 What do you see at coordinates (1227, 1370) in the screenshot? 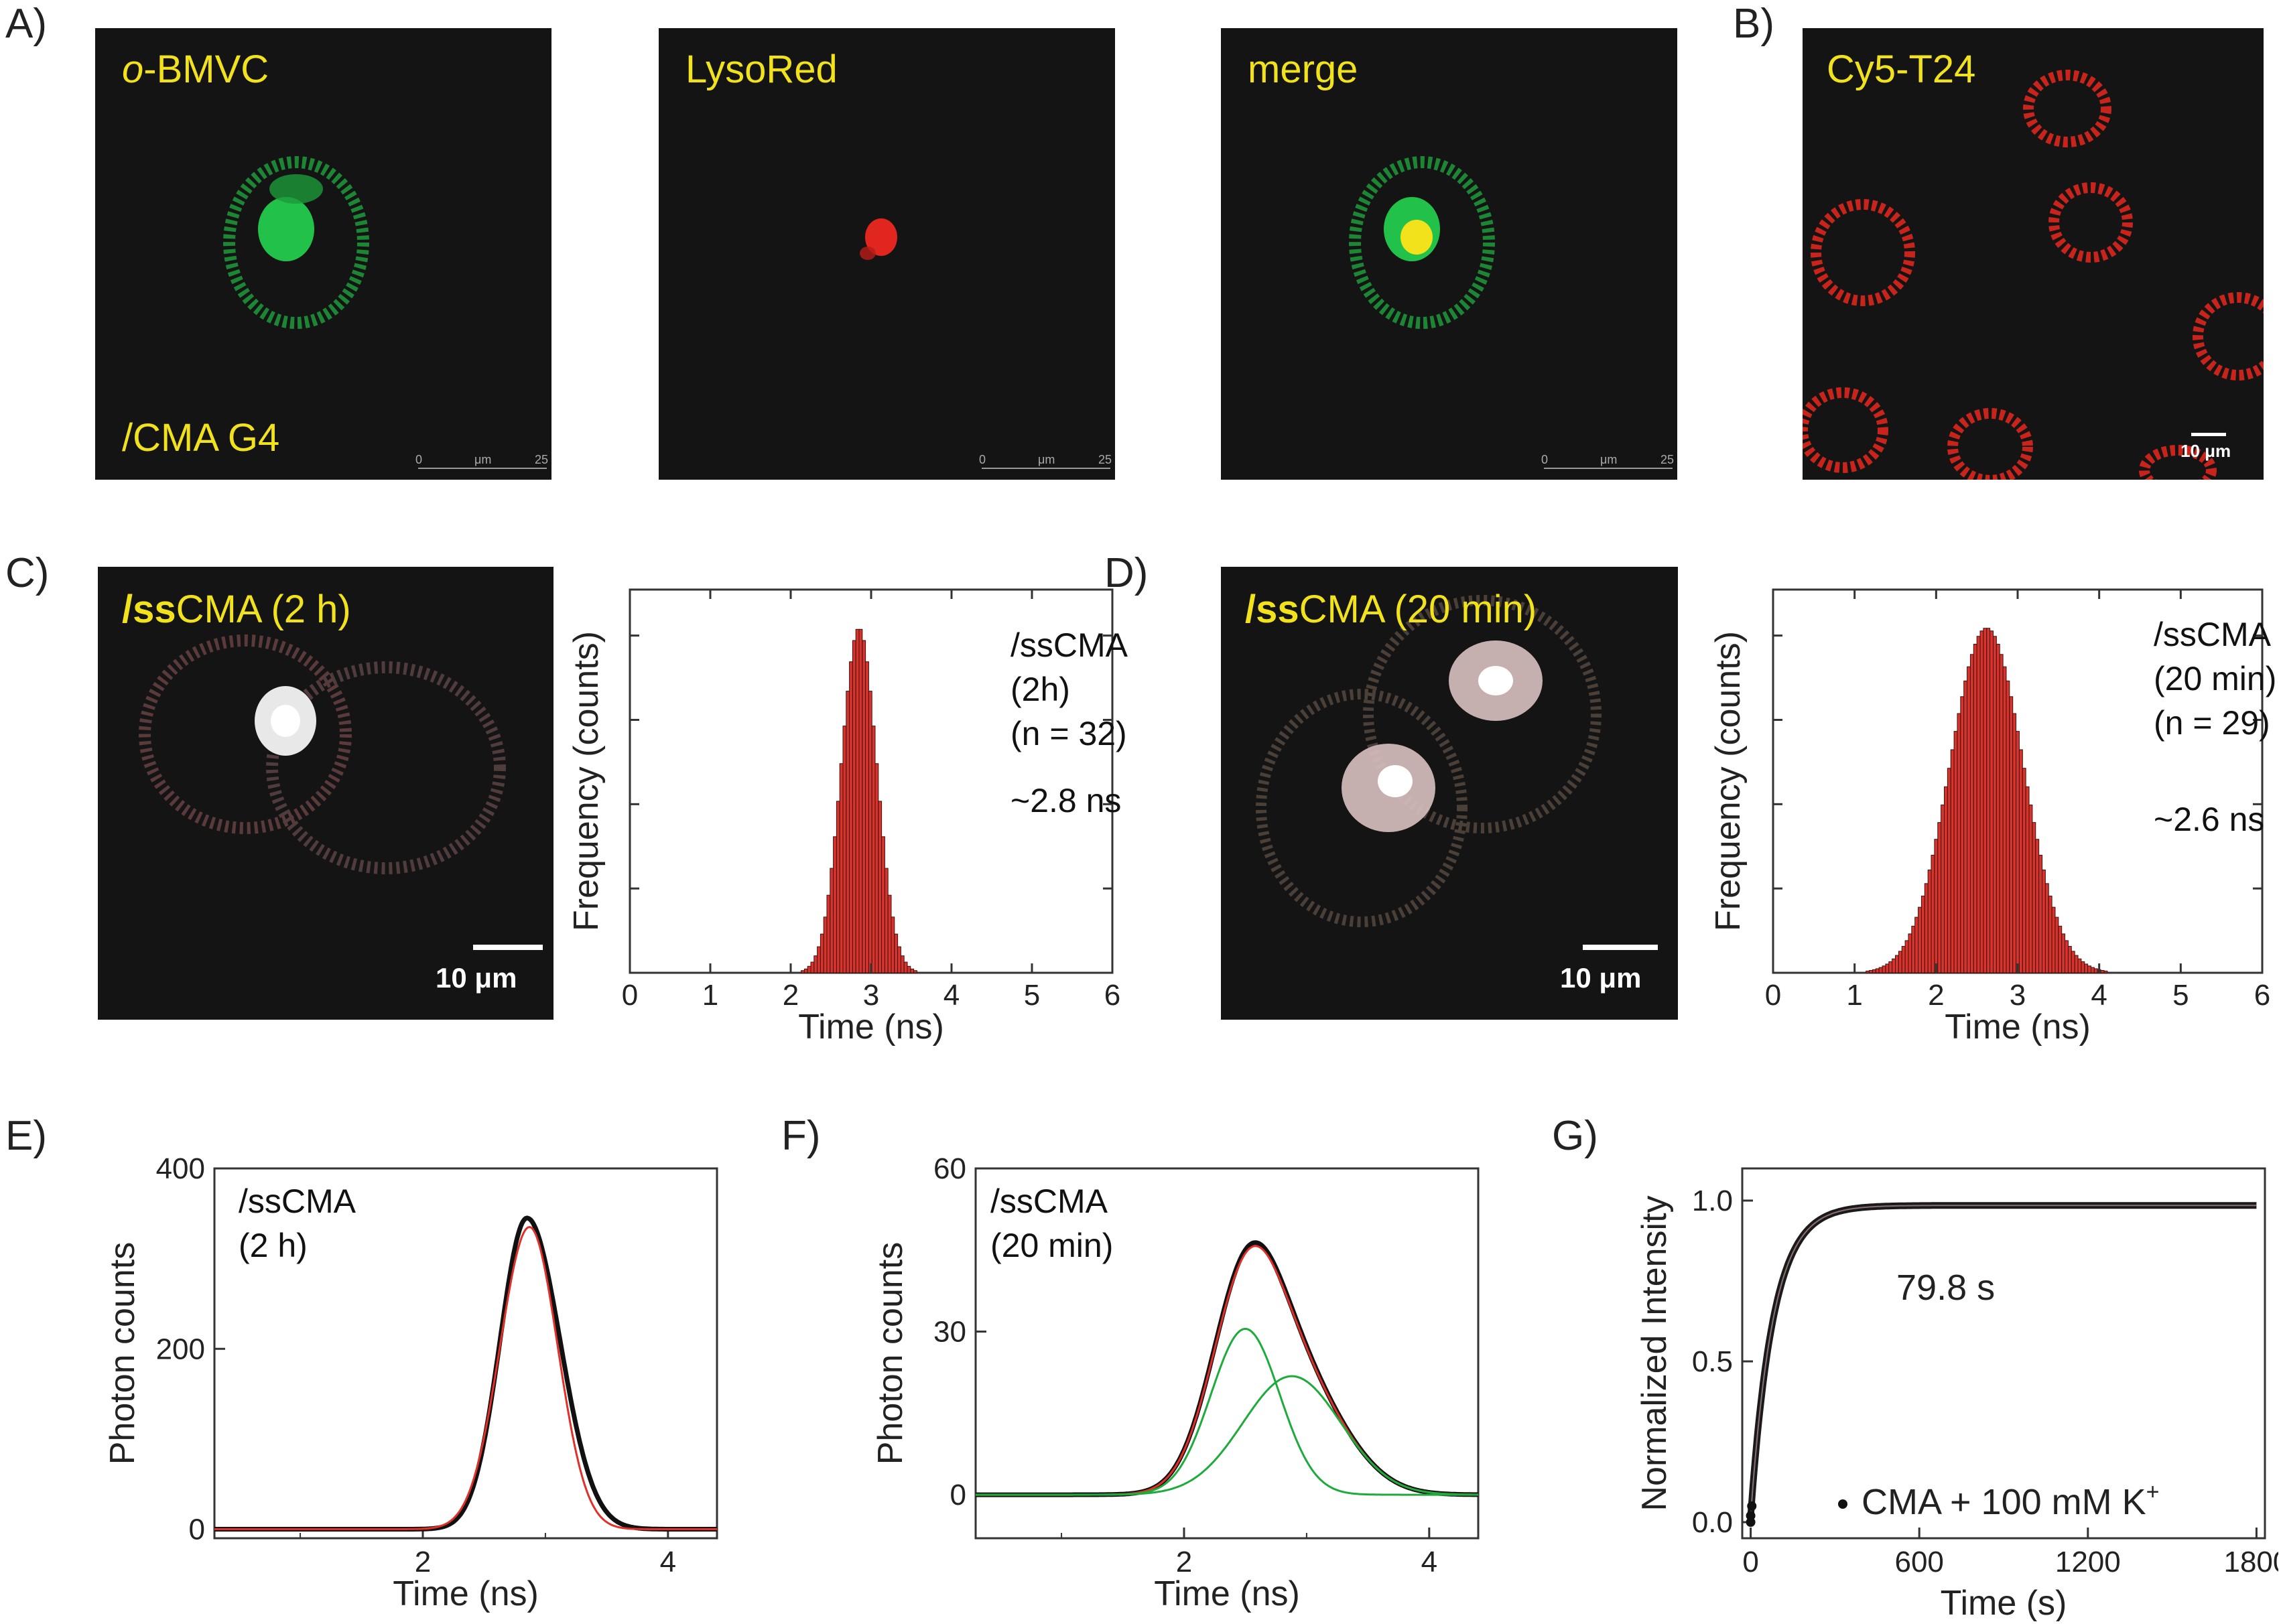
I see `series-line-fit` at bounding box center [1227, 1370].